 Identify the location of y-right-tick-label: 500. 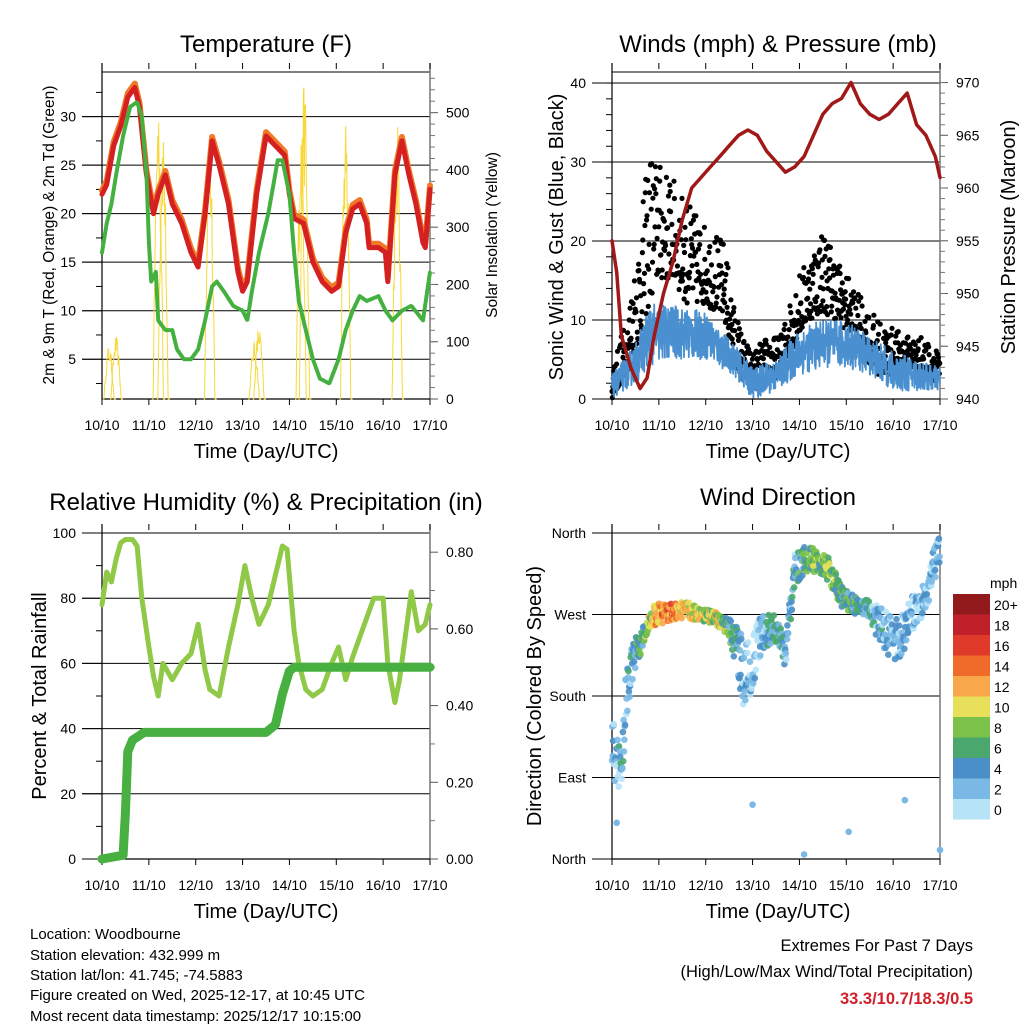
(458, 113).